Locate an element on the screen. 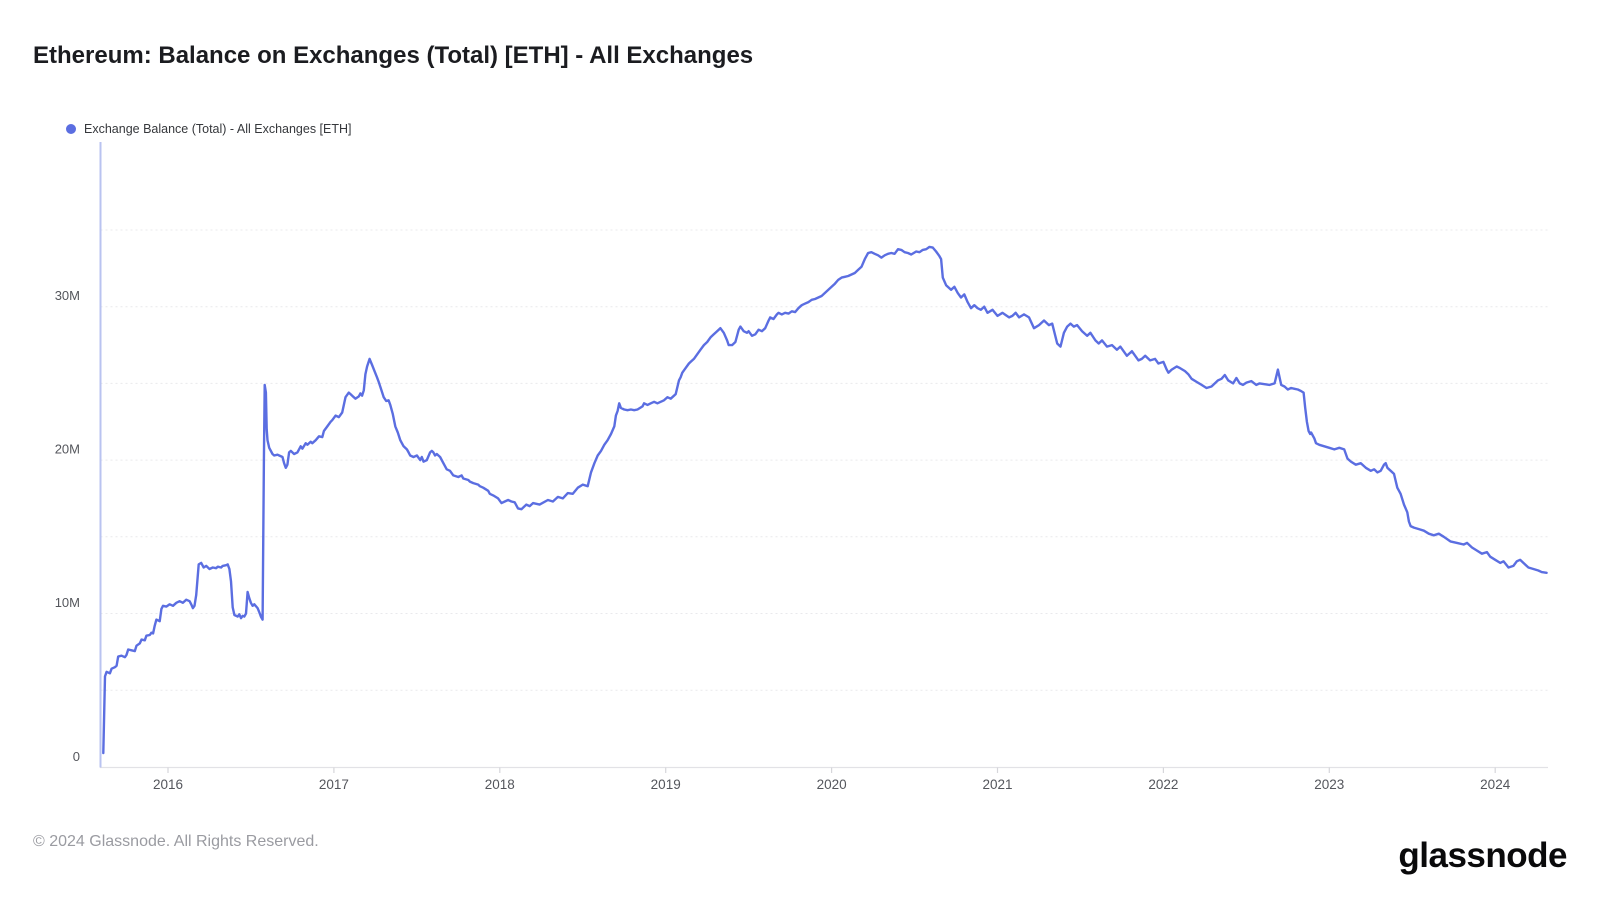  x-axis-tick-label: 2022 is located at coordinates (1163, 784).